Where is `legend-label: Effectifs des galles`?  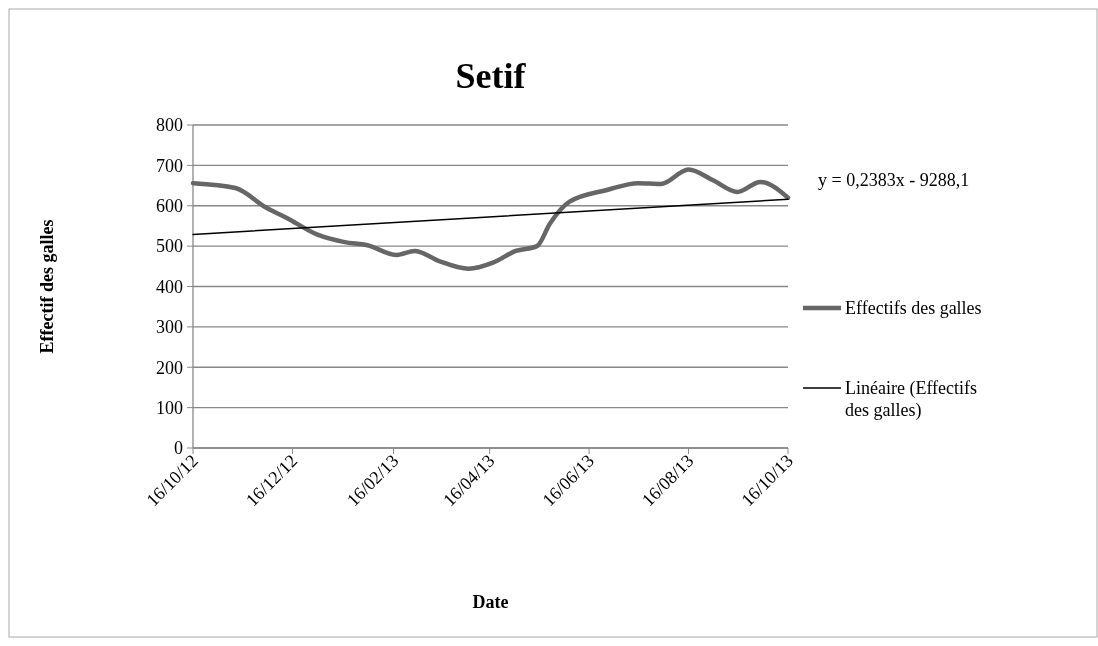 legend-label: Effectifs des galles is located at coordinates (913, 308).